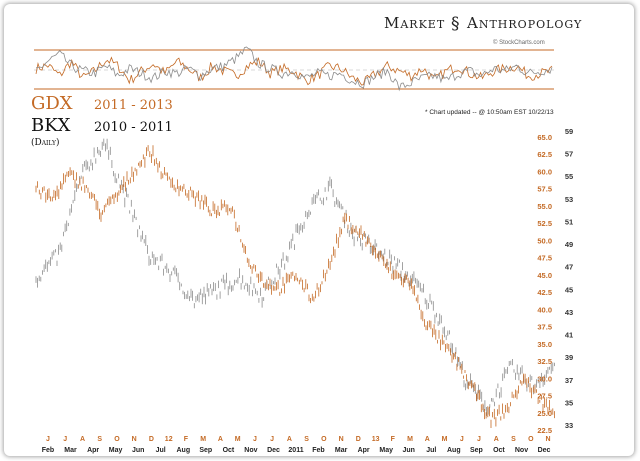 This screenshot has height=461, width=640. Describe the element at coordinates (48, 450) in the screenshot. I see `x-tick-bottom: Feb` at that location.